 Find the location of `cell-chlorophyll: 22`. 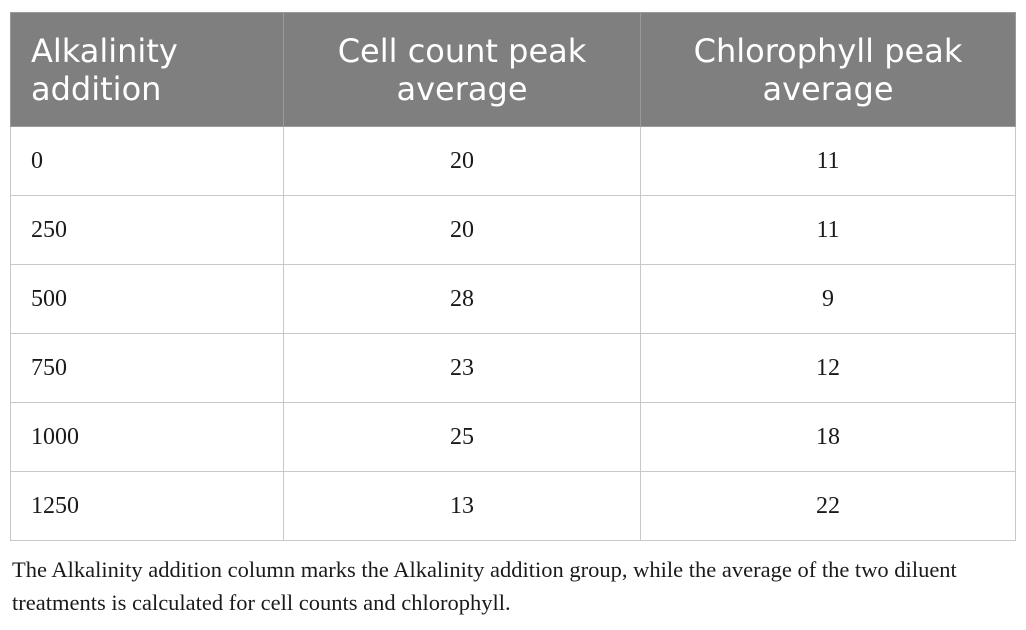

cell-chlorophyll: 22 is located at coordinates (828, 506).